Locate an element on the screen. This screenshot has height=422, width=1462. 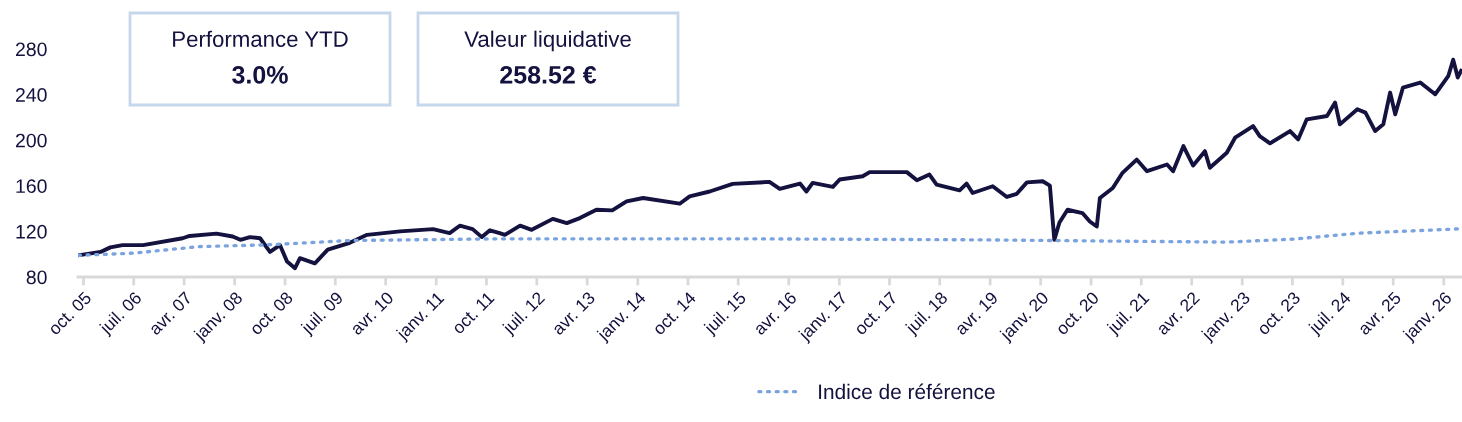
x-tick-label: oct. 20 is located at coordinates (1077, 313).